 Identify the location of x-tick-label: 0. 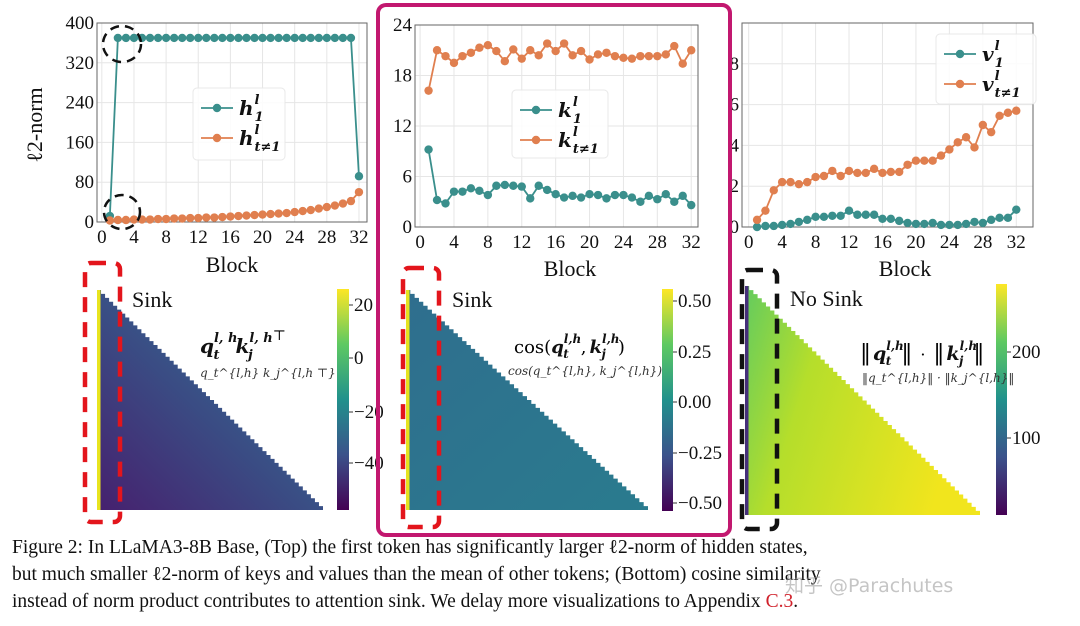
(420, 242).